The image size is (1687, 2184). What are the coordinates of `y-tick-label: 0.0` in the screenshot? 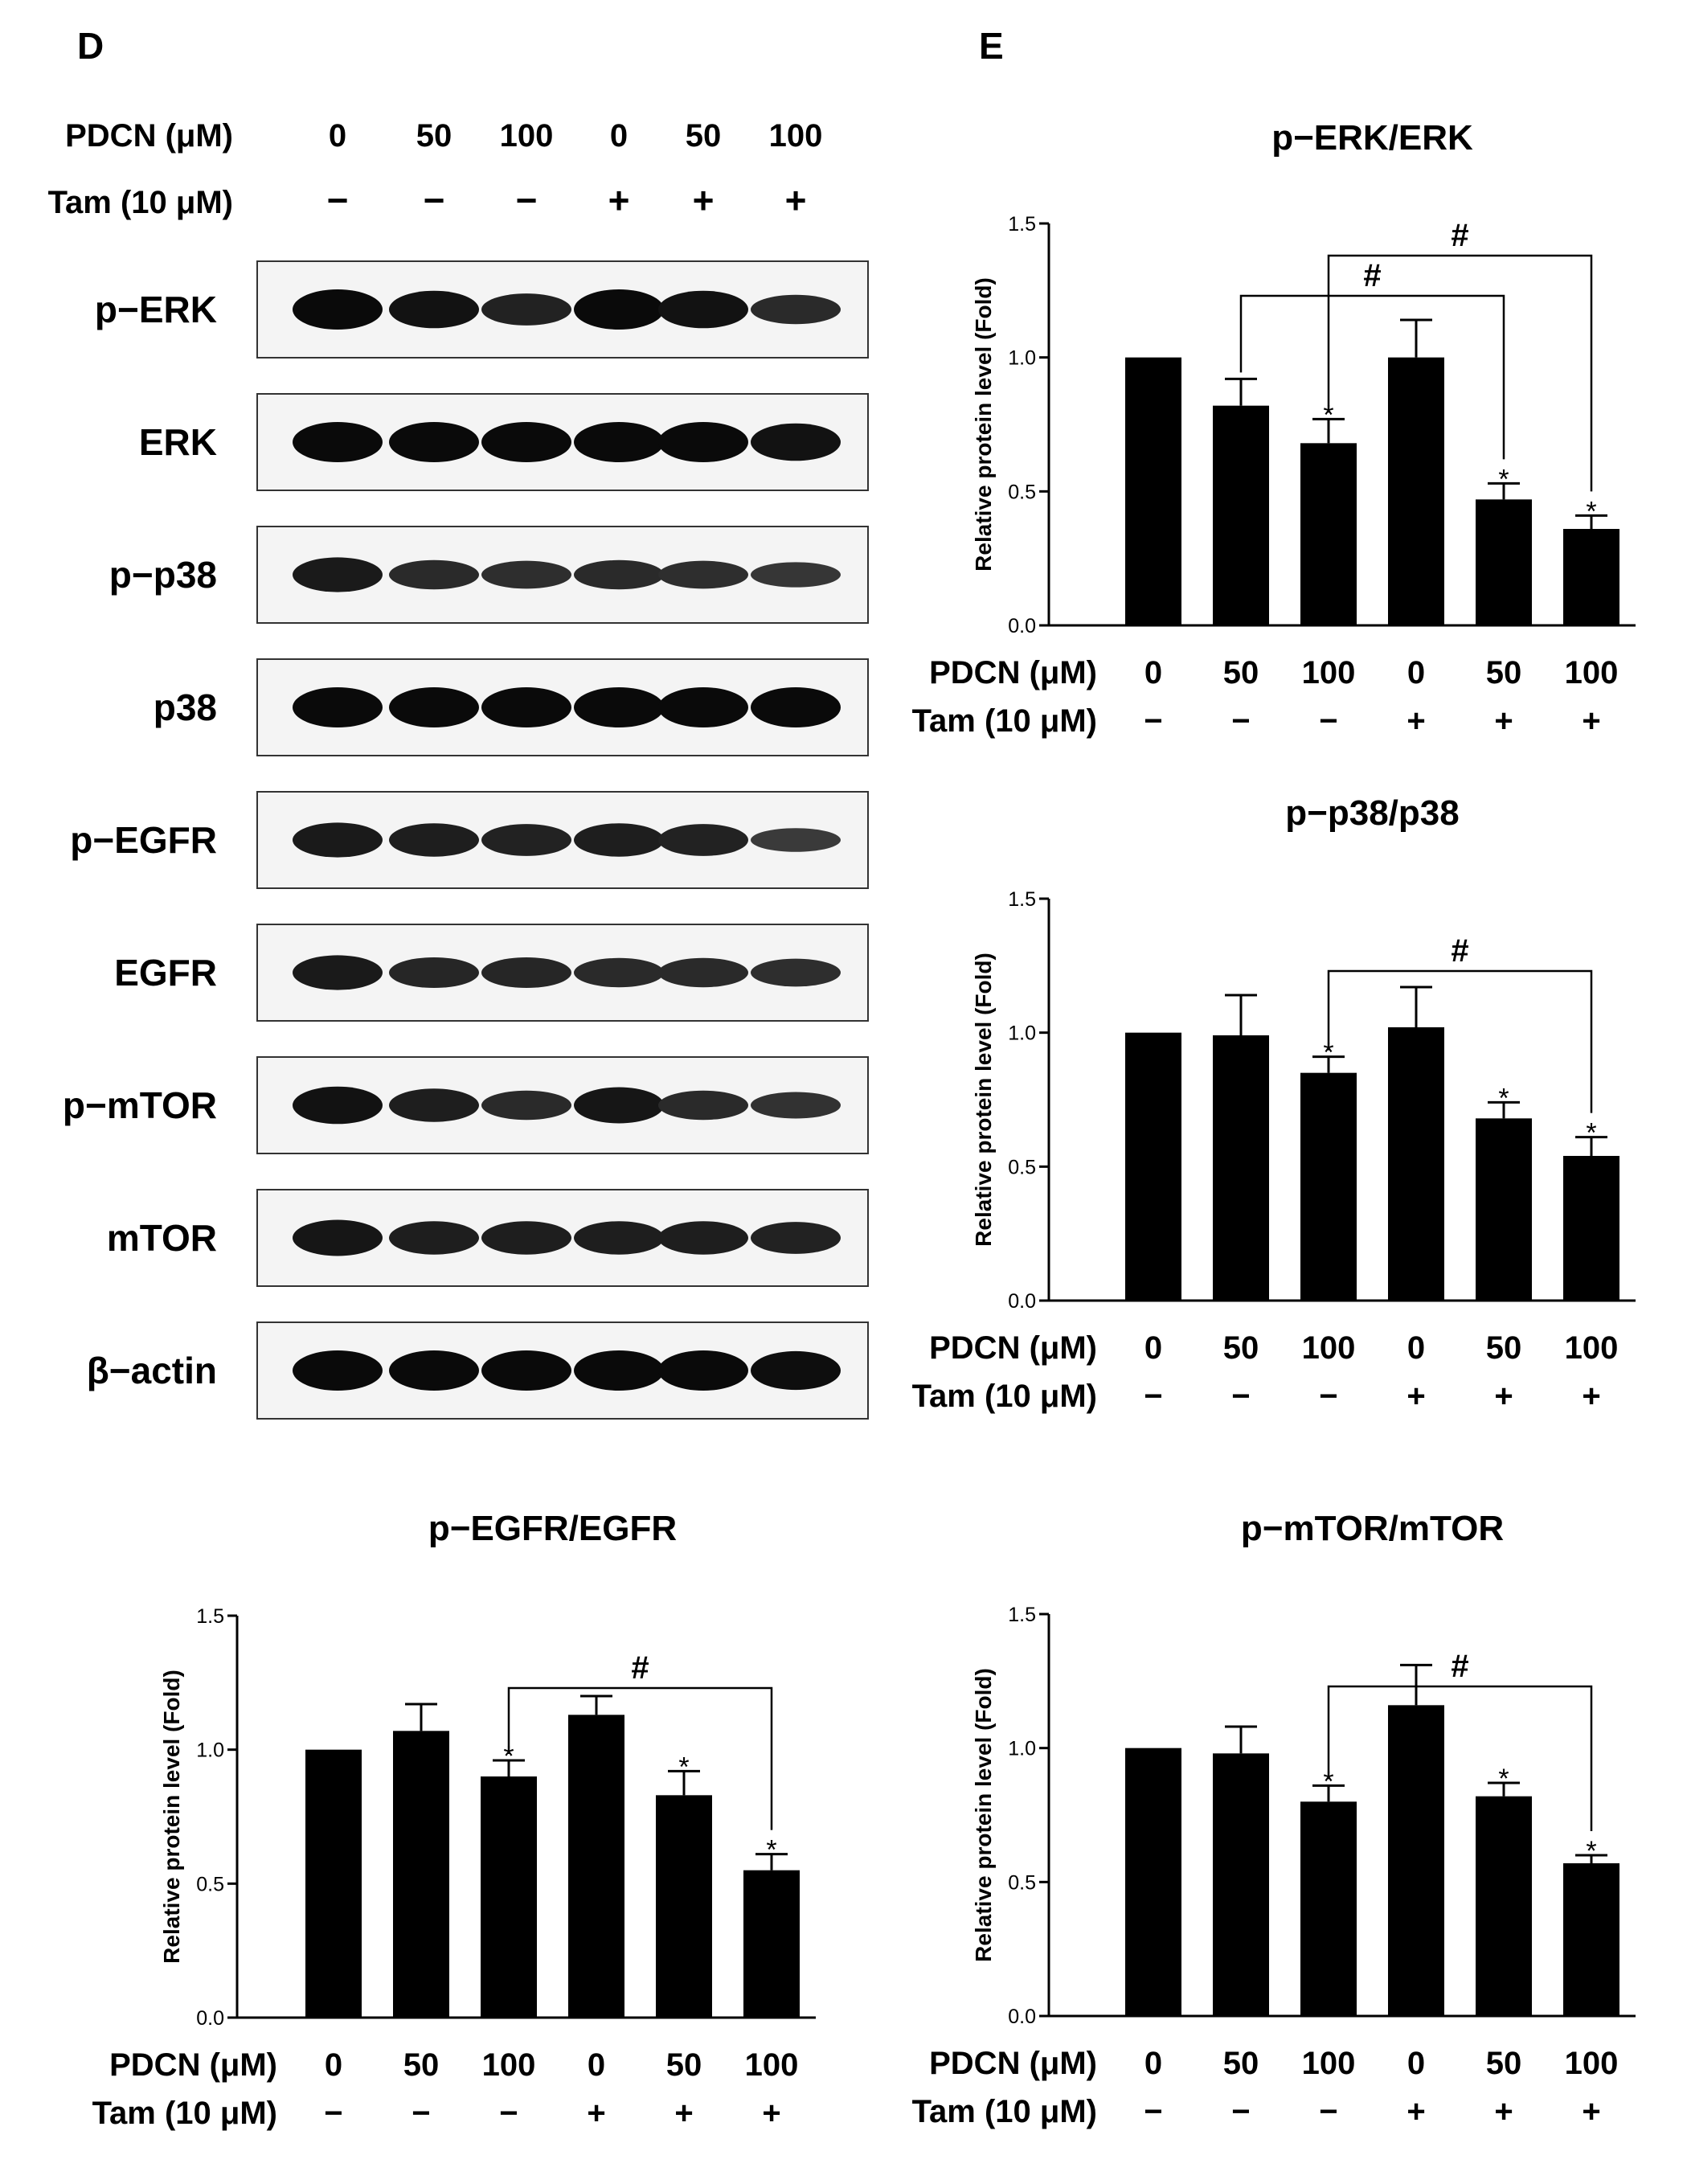 It's located at (1022, 2017).